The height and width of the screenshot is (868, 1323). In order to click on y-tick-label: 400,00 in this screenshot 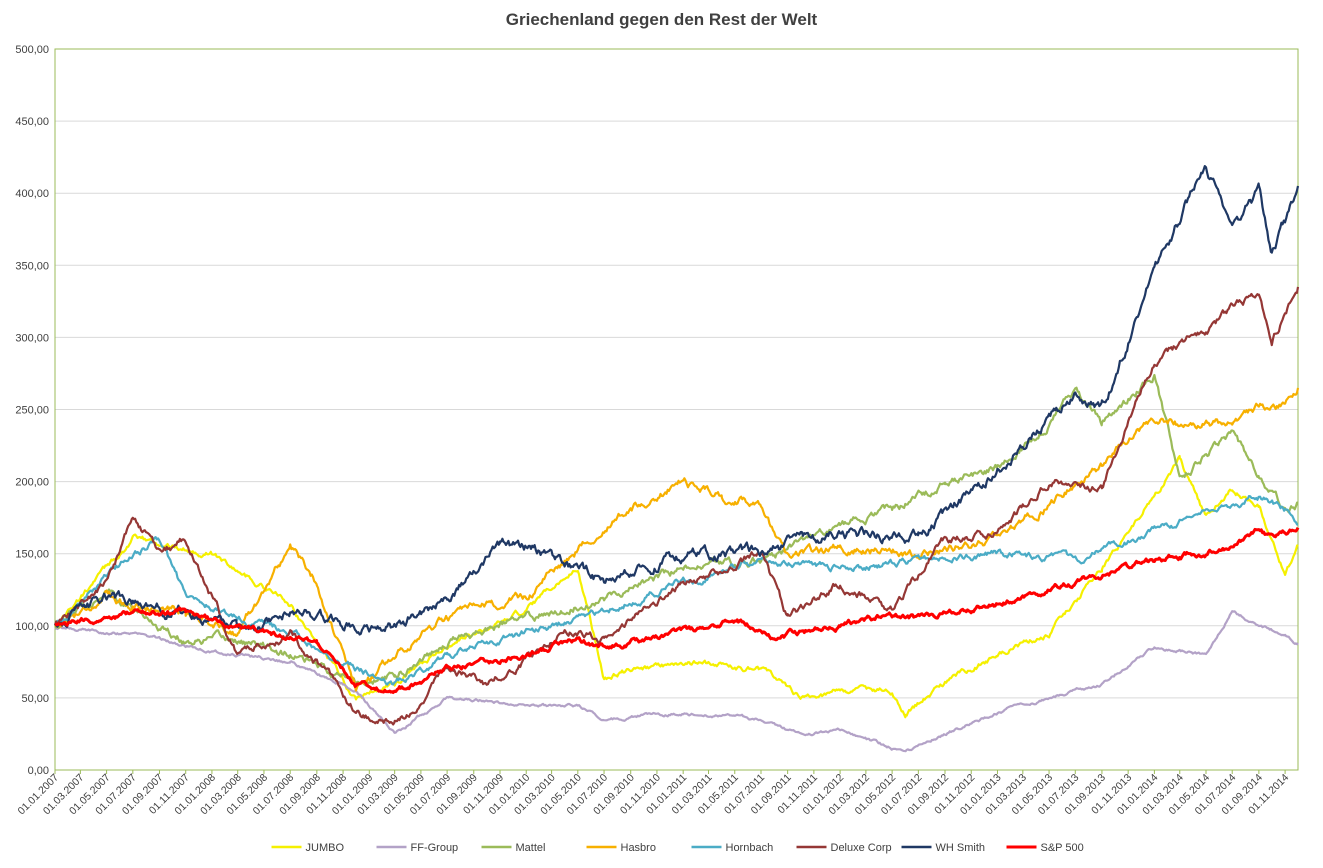, I will do `click(32, 194)`.